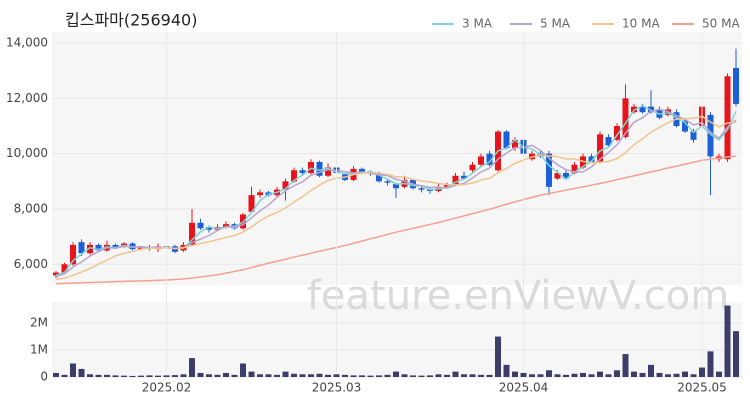  Describe the element at coordinates (31, 264) in the screenshot. I see `y-tick-label: 6,000` at that location.